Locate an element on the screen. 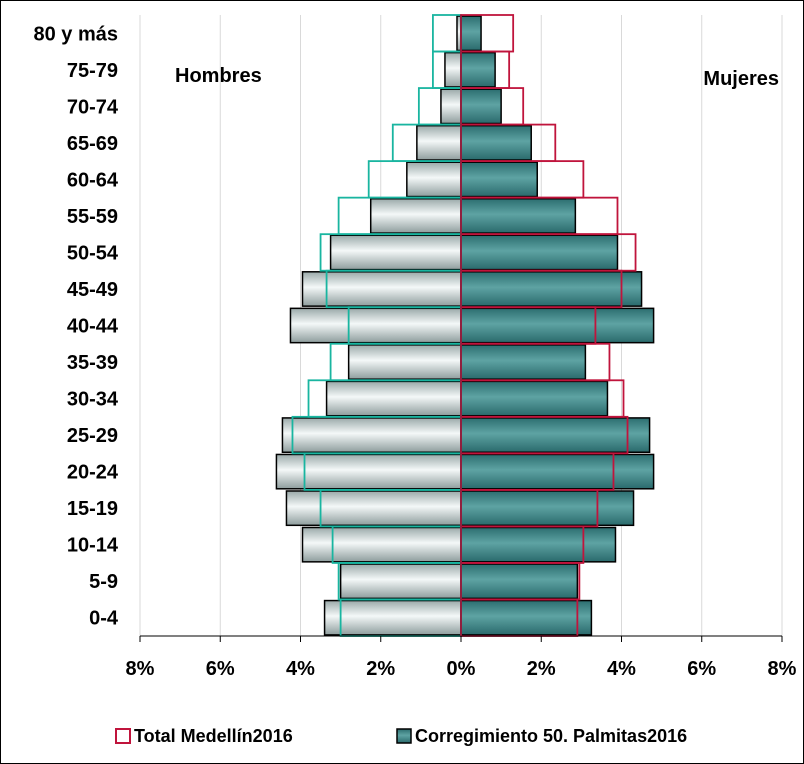 Image resolution: width=804 pixels, height=764 pixels. legend-swatch-palmitas is located at coordinates (404, 736).